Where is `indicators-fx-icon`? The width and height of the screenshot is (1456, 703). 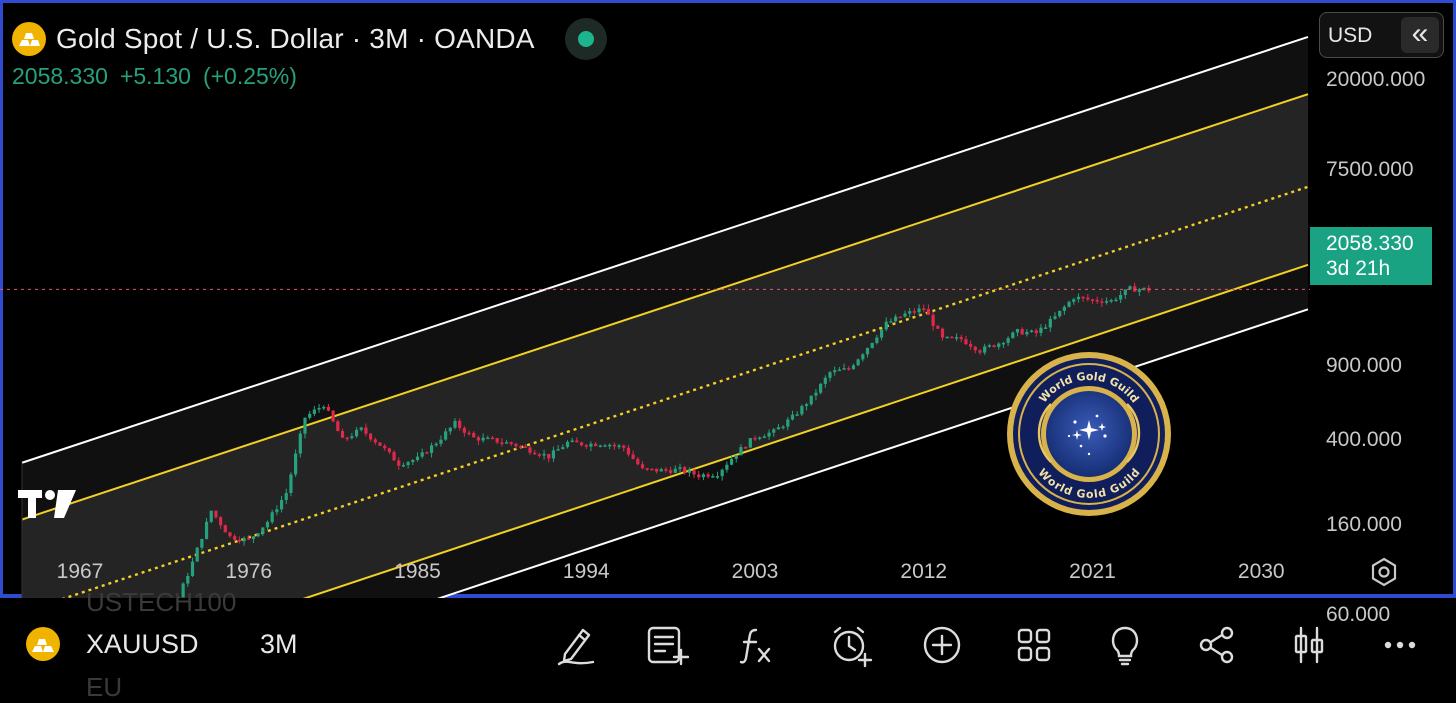 indicators-fx-icon is located at coordinates (757, 645).